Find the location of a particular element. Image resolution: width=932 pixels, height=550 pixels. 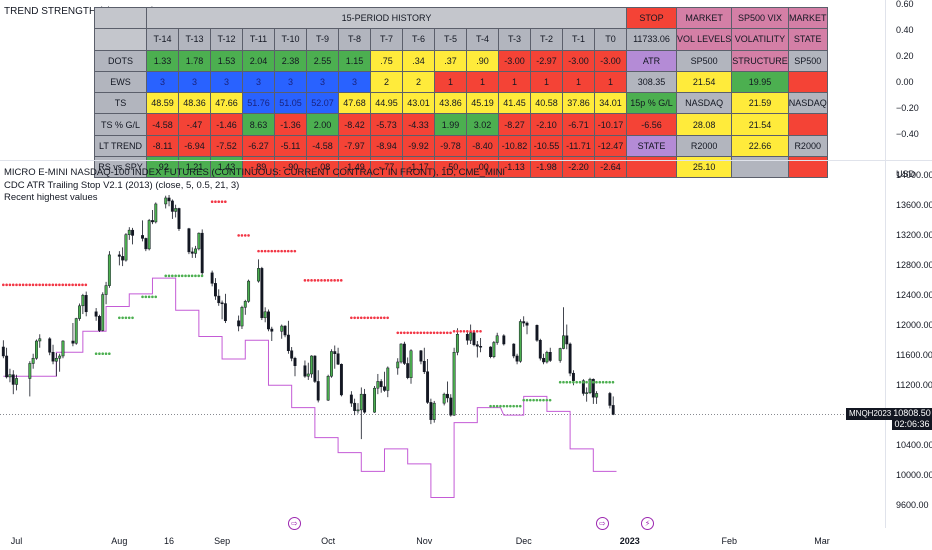

table-cell: 3 is located at coordinates (290, 82).